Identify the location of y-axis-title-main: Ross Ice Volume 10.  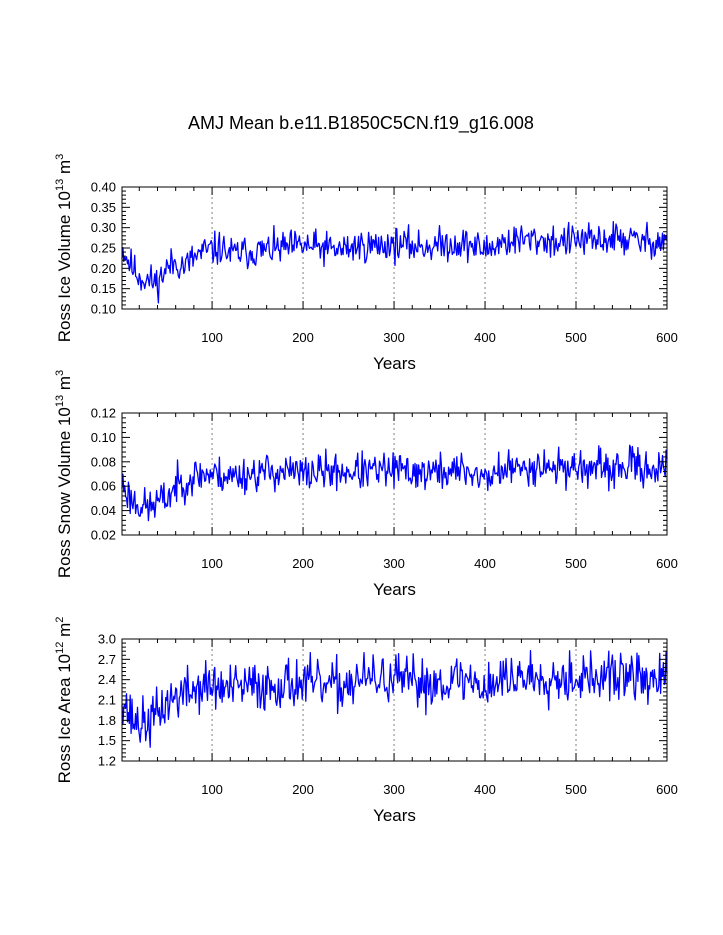
(64, 266).